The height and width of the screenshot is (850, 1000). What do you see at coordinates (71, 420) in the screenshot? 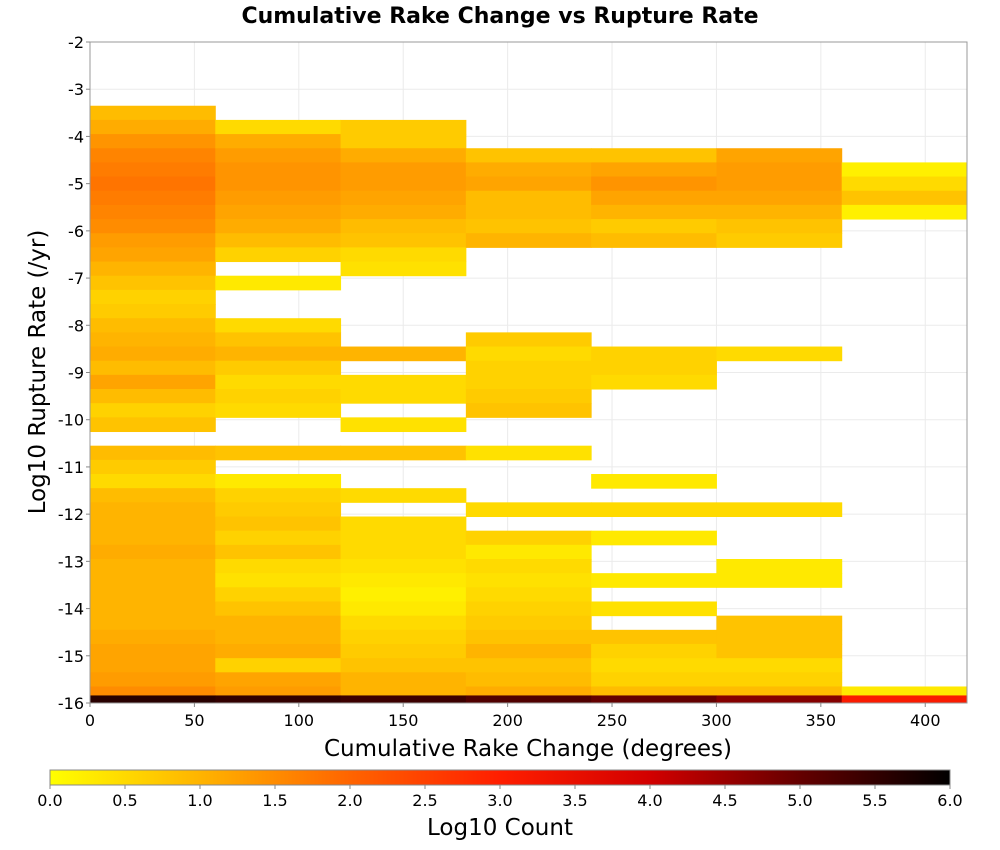
I see `y-tick-label: -10` at bounding box center [71, 420].